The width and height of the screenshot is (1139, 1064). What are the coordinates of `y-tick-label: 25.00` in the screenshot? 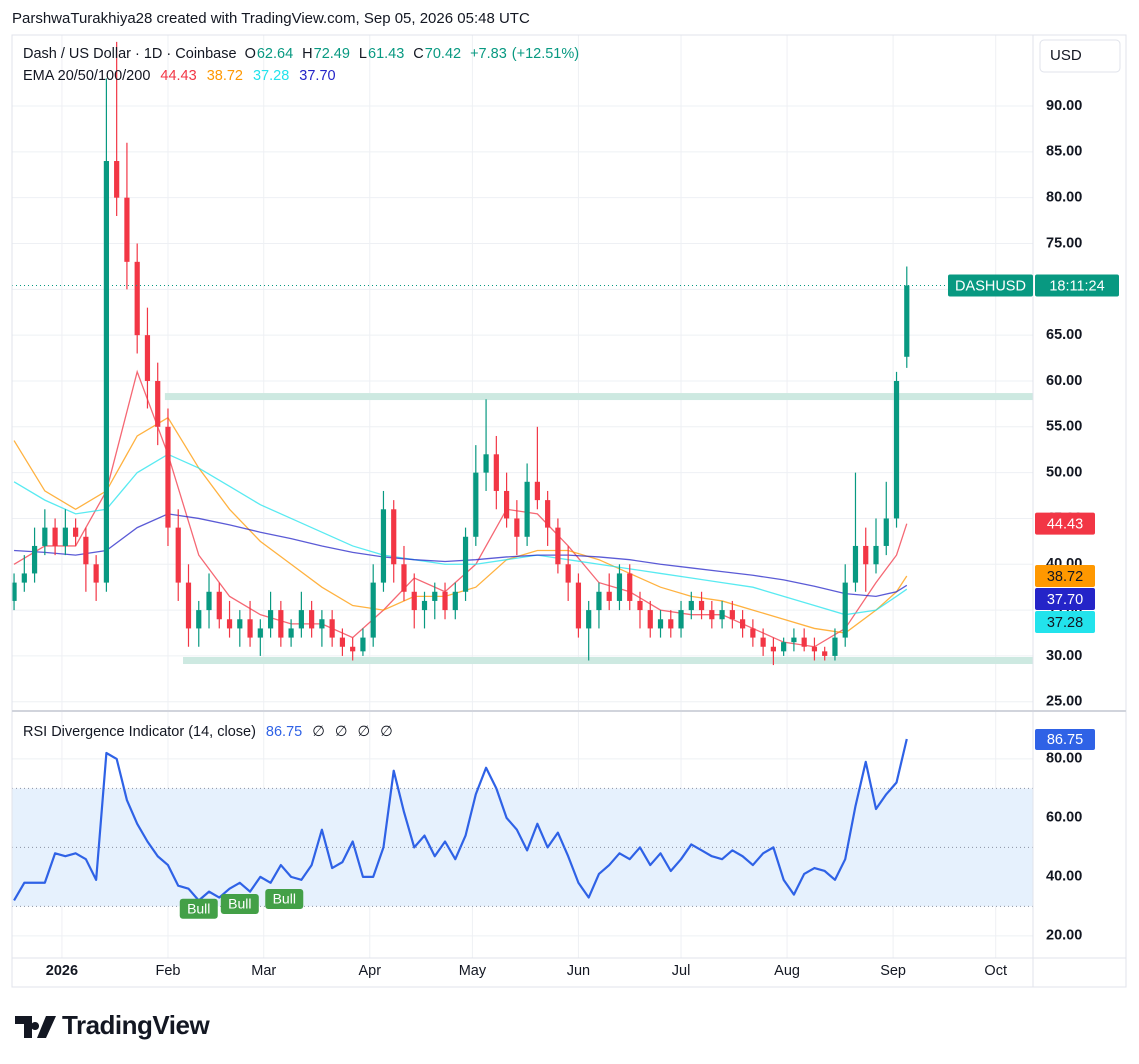 It's located at (1064, 702).